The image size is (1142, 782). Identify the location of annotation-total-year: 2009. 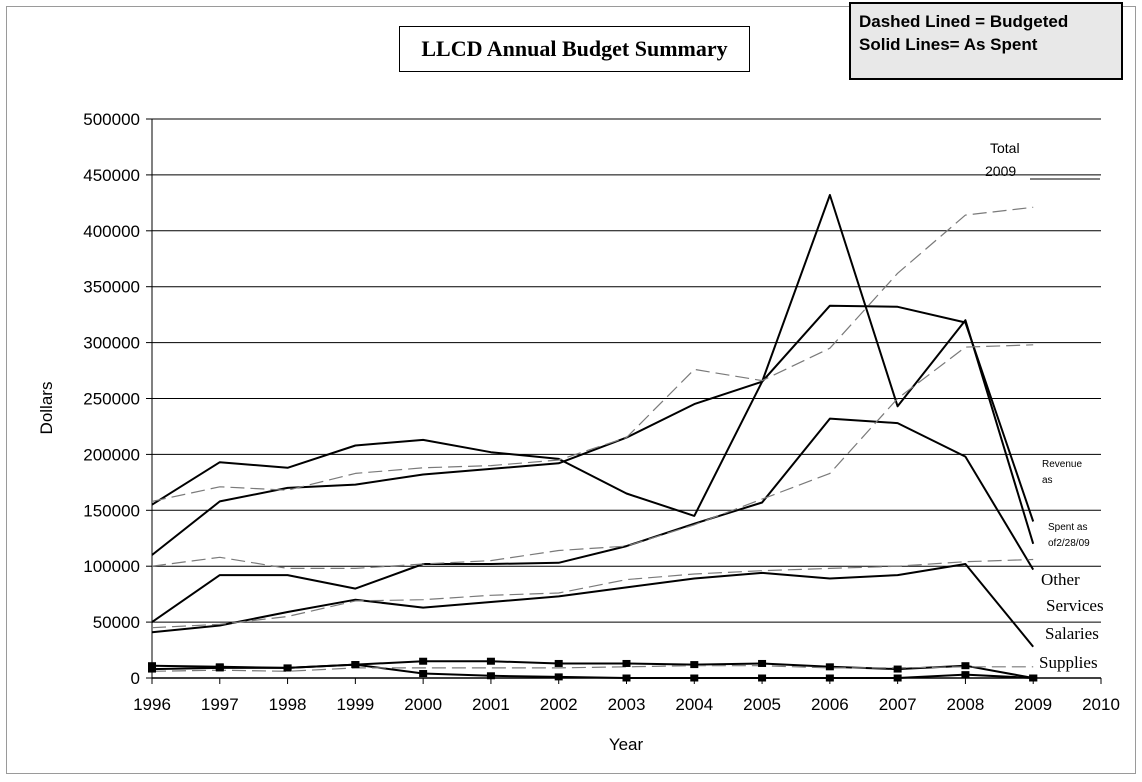
(1000, 171).